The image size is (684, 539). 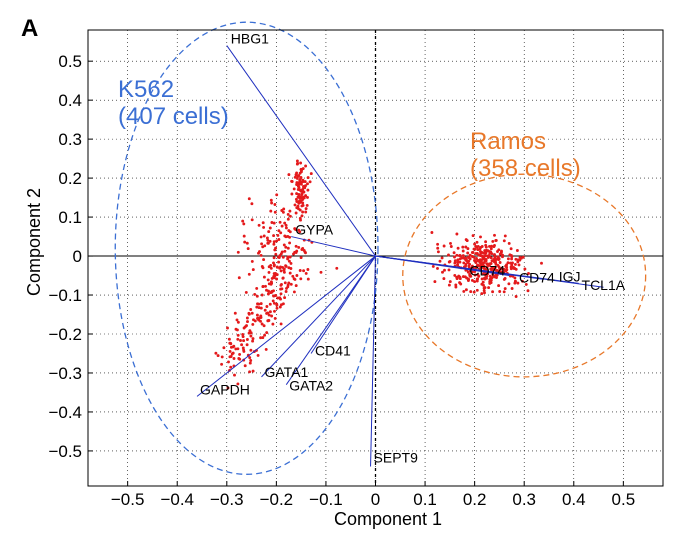 What do you see at coordinates (301, 151) in the screenshot?
I see `loading-vector-hbg1` at bounding box center [301, 151].